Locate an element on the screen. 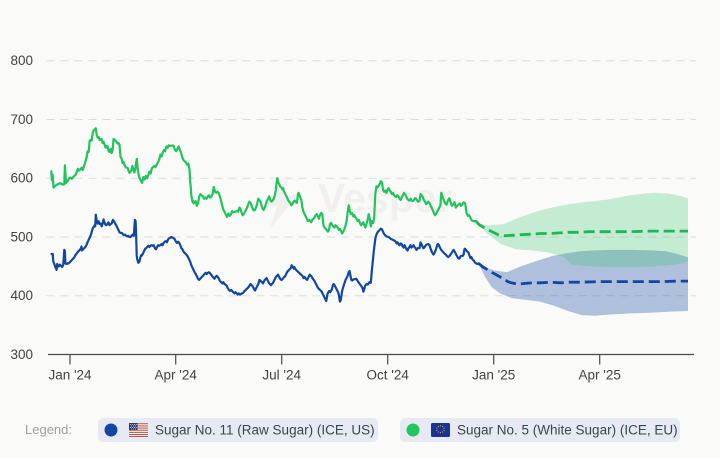 This screenshot has width=720, height=458. svg-text: 700 is located at coordinates (21, 119).